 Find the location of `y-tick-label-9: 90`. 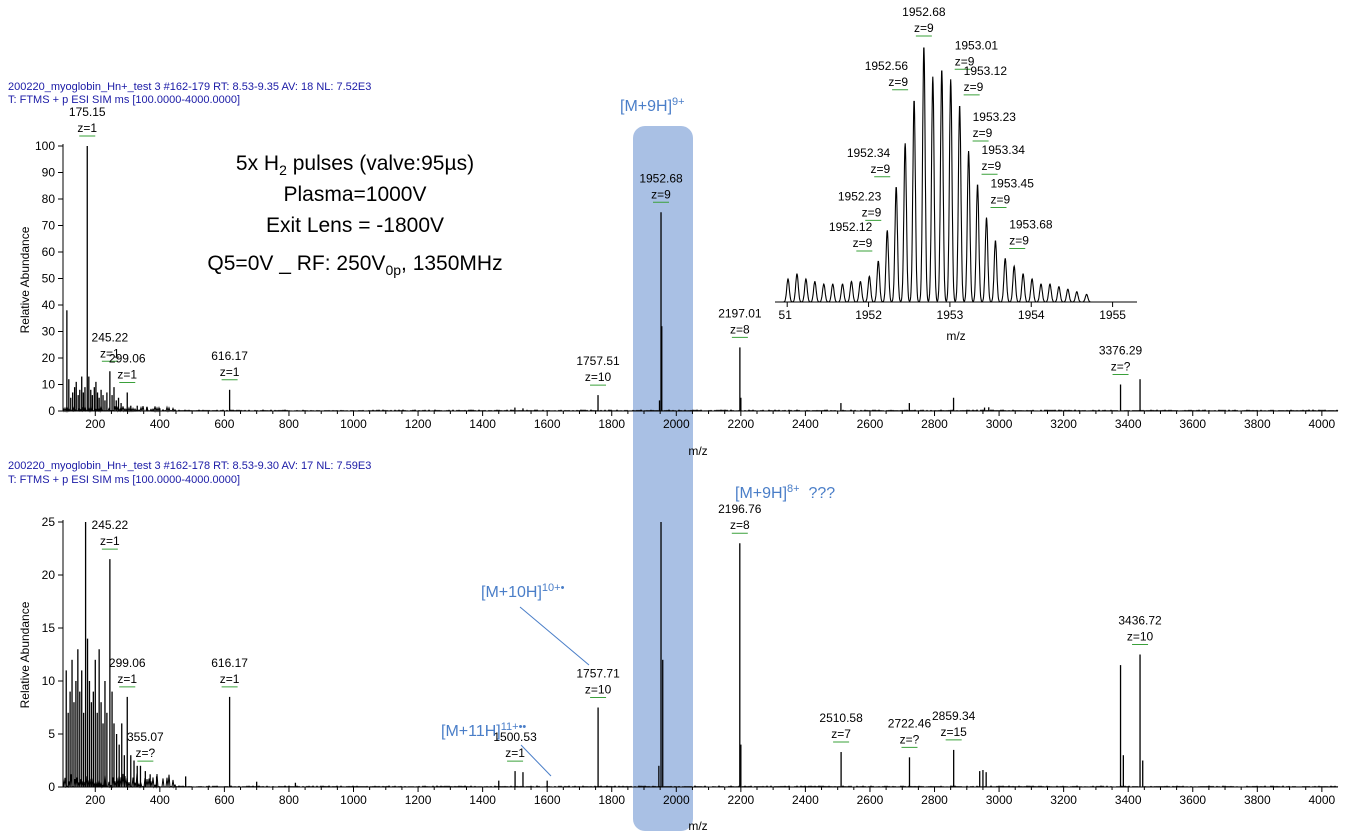

y-tick-label-9: 90 is located at coordinates (49, 173).